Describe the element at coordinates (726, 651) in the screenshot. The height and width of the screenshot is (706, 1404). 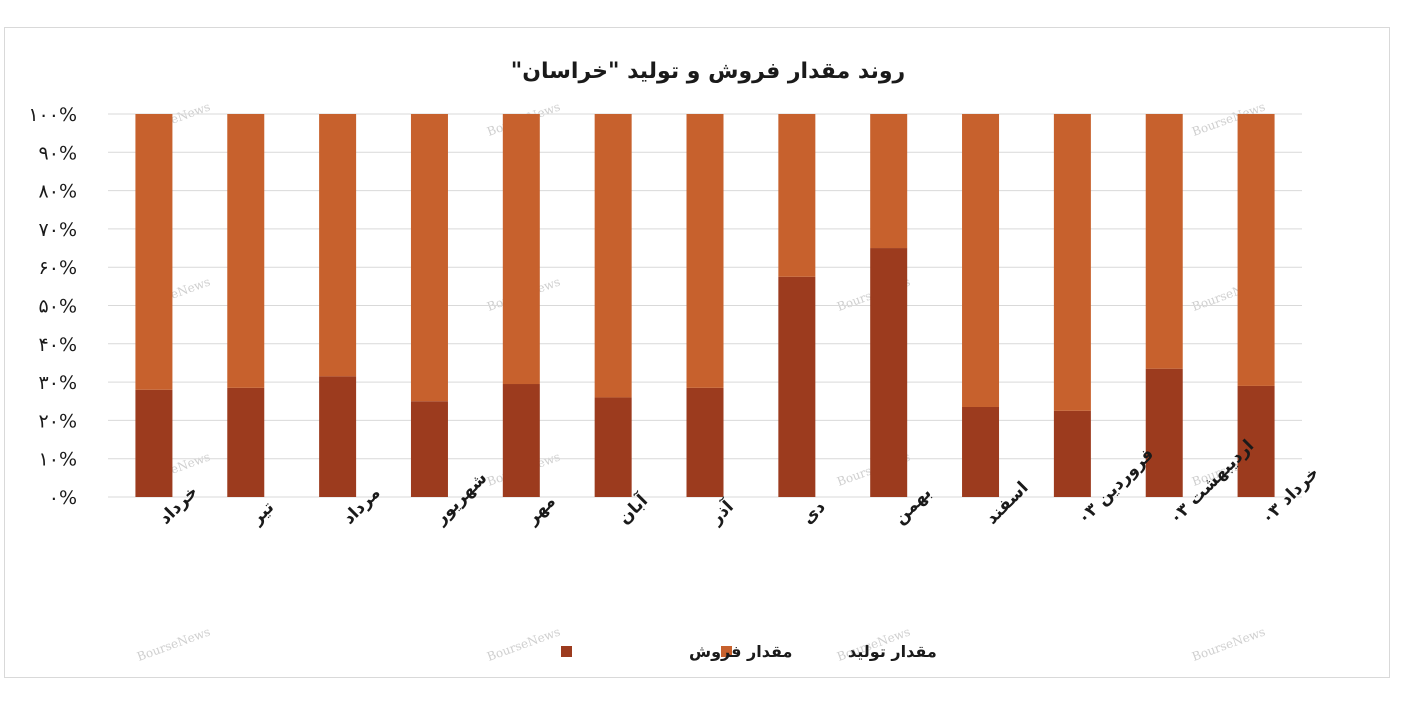
I see `legend-swatch-production` at that location.